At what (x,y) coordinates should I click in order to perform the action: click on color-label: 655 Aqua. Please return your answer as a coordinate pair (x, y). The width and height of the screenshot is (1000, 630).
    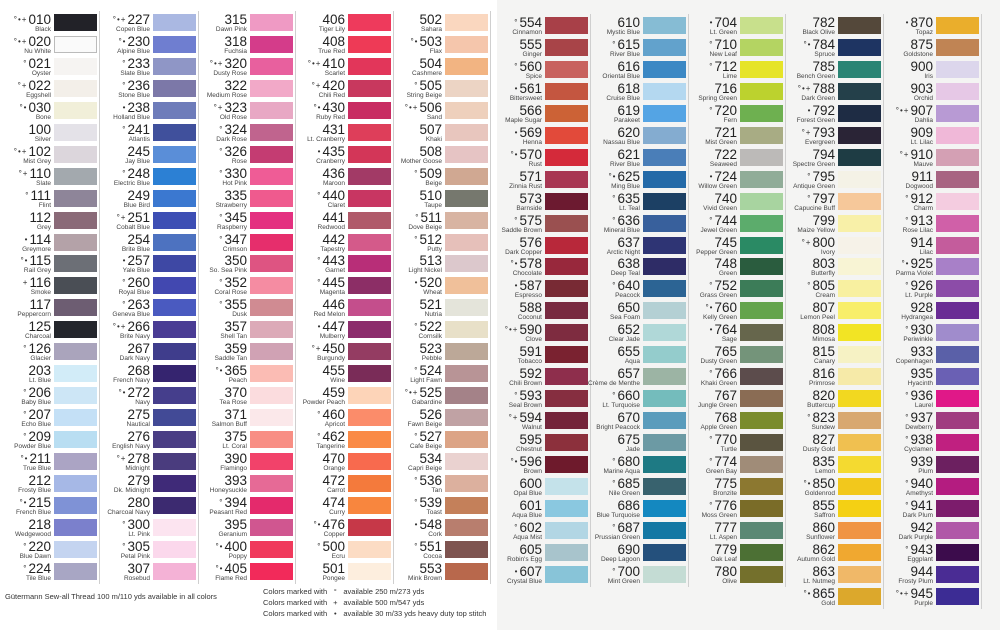
    Looking at the image, I should click on (605, 355).